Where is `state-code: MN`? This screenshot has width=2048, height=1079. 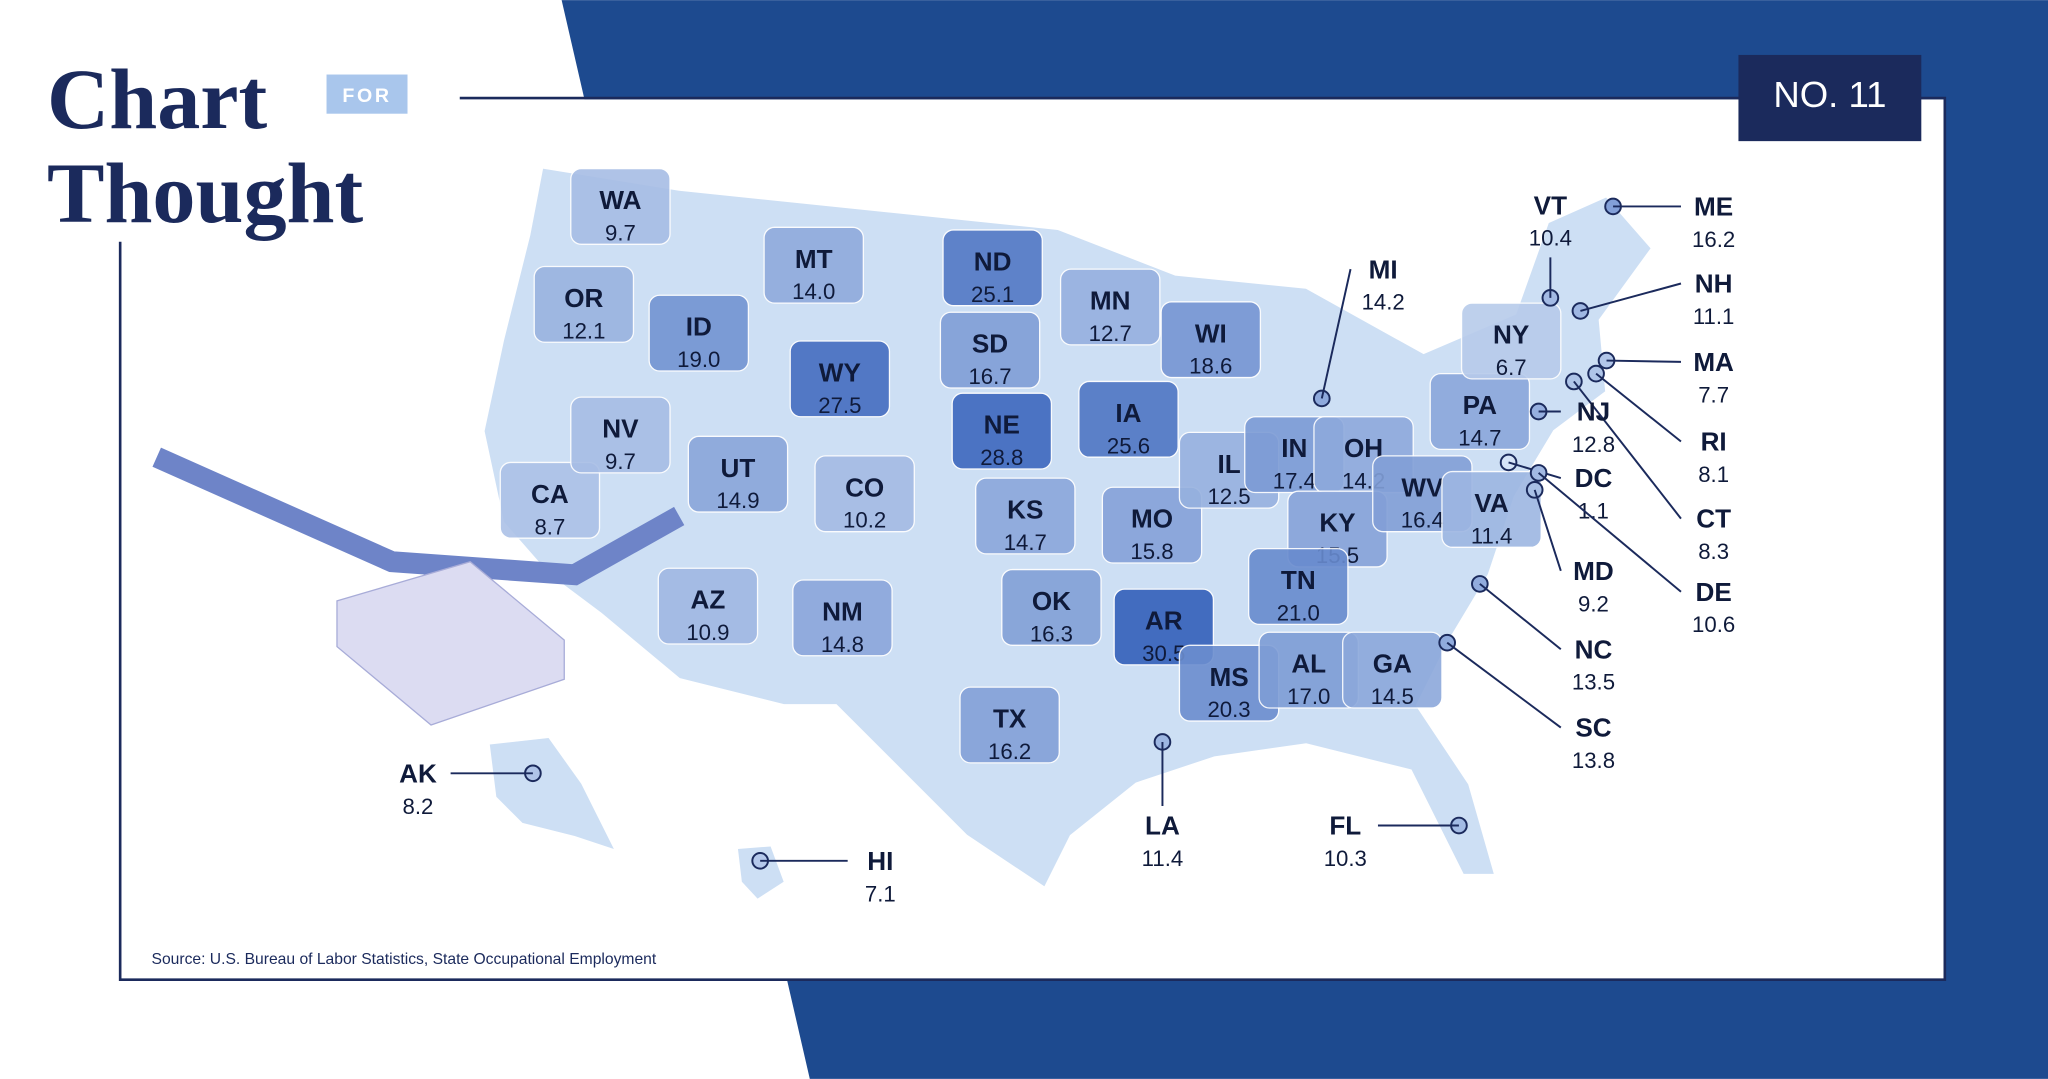 state-code: MN is located at coordinates (1110, 301).